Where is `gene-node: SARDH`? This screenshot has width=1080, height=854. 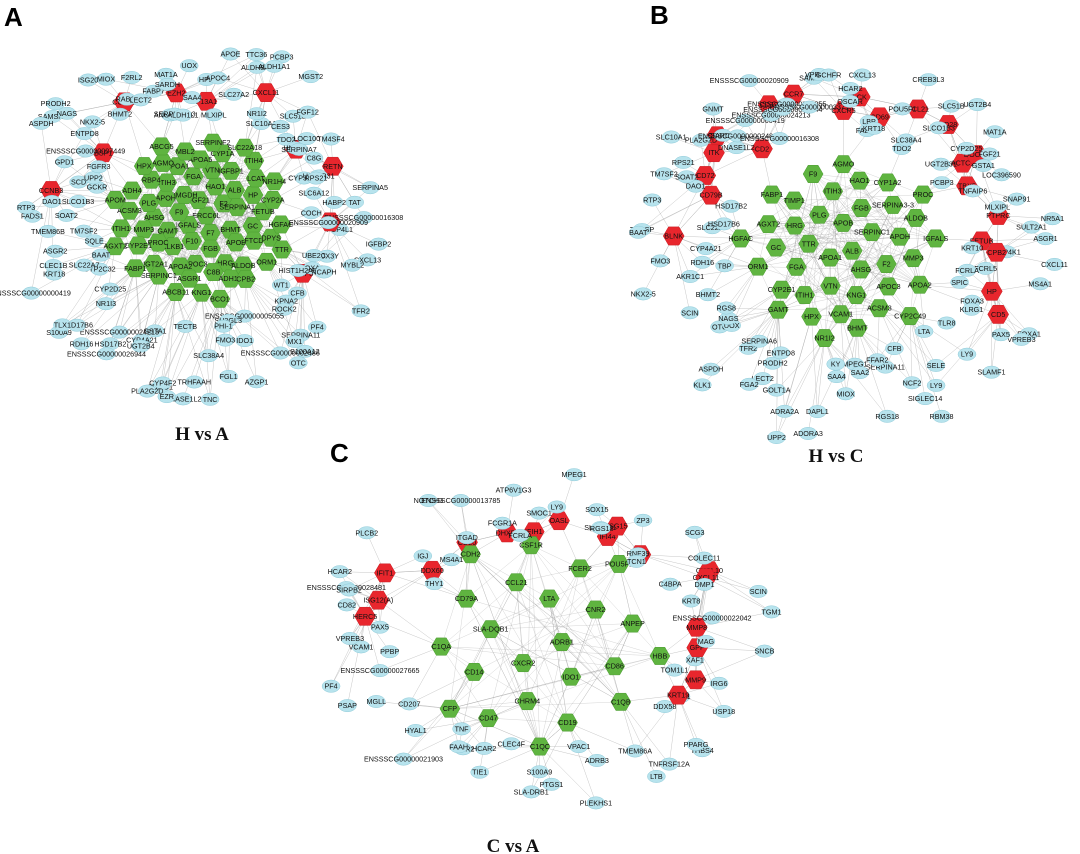
gene-node: SARDH is located at coordinates (167, 84).